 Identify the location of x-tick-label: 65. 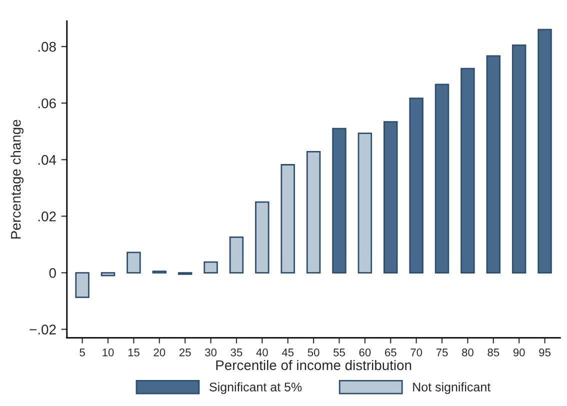
(390, 352).